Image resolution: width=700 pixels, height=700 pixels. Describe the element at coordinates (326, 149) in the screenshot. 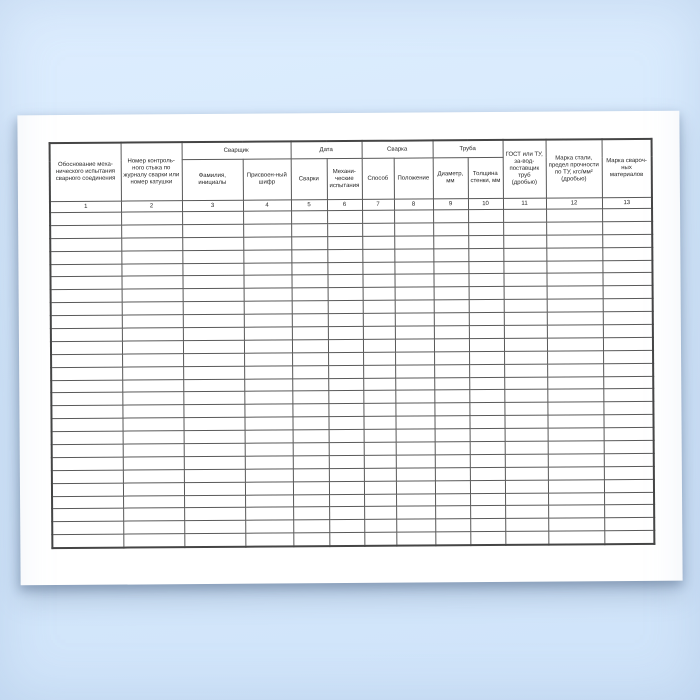

I see `group-header-date: Дата` at that location.